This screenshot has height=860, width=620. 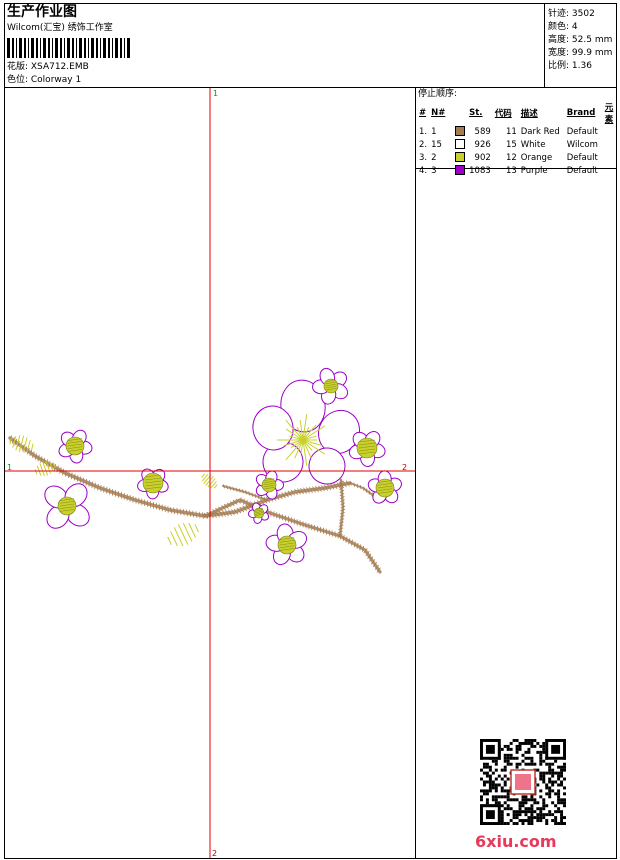 I want to click on legend-cell-desc: White, so click(x=533, y=144).